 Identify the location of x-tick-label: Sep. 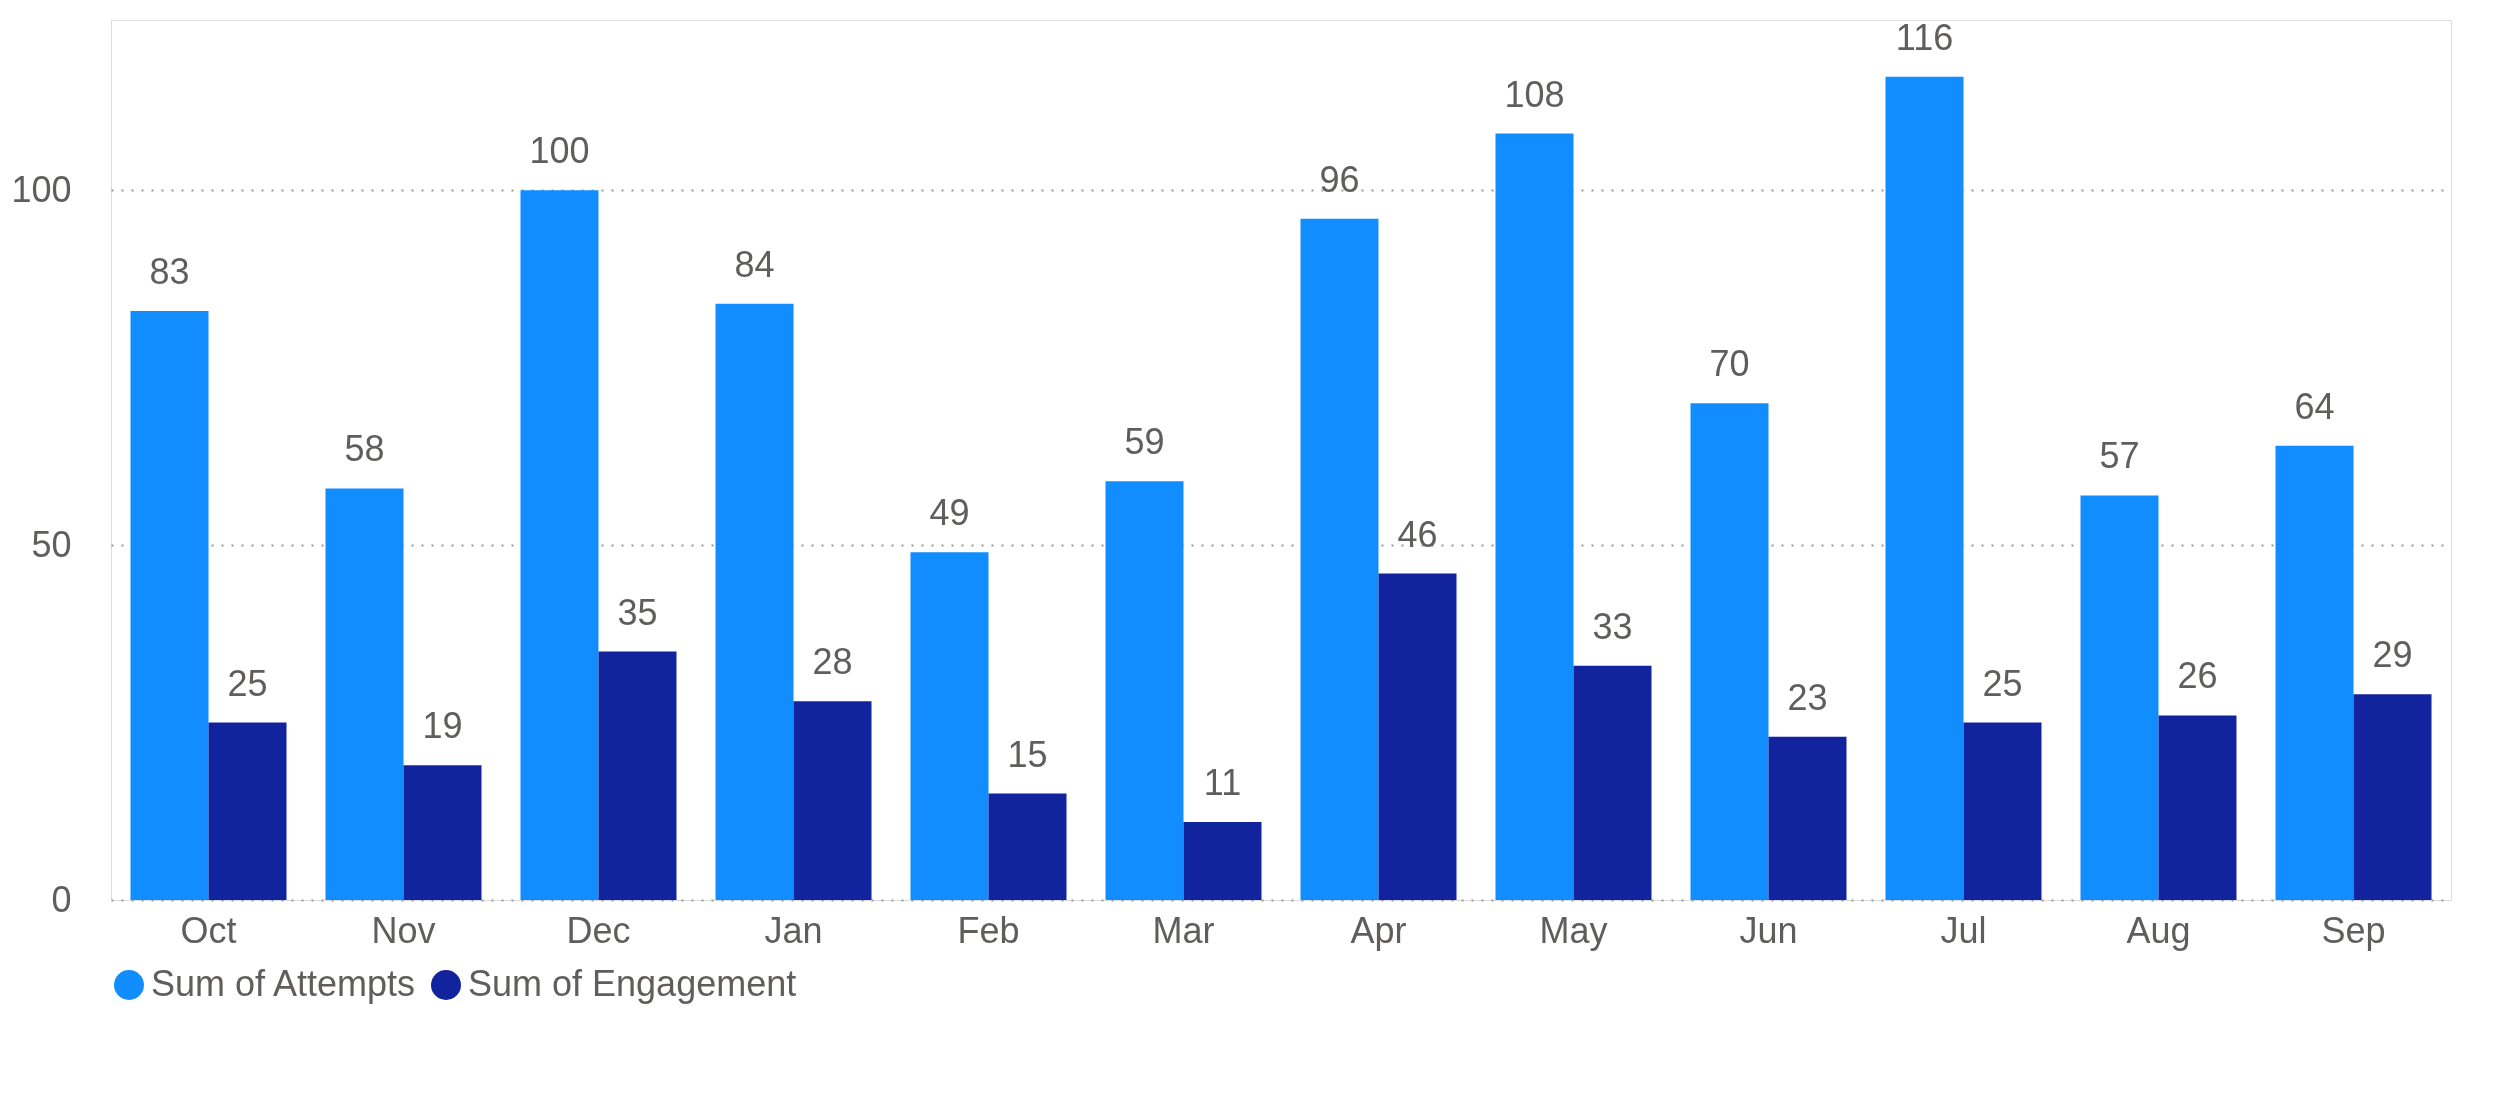
(2353, 930).